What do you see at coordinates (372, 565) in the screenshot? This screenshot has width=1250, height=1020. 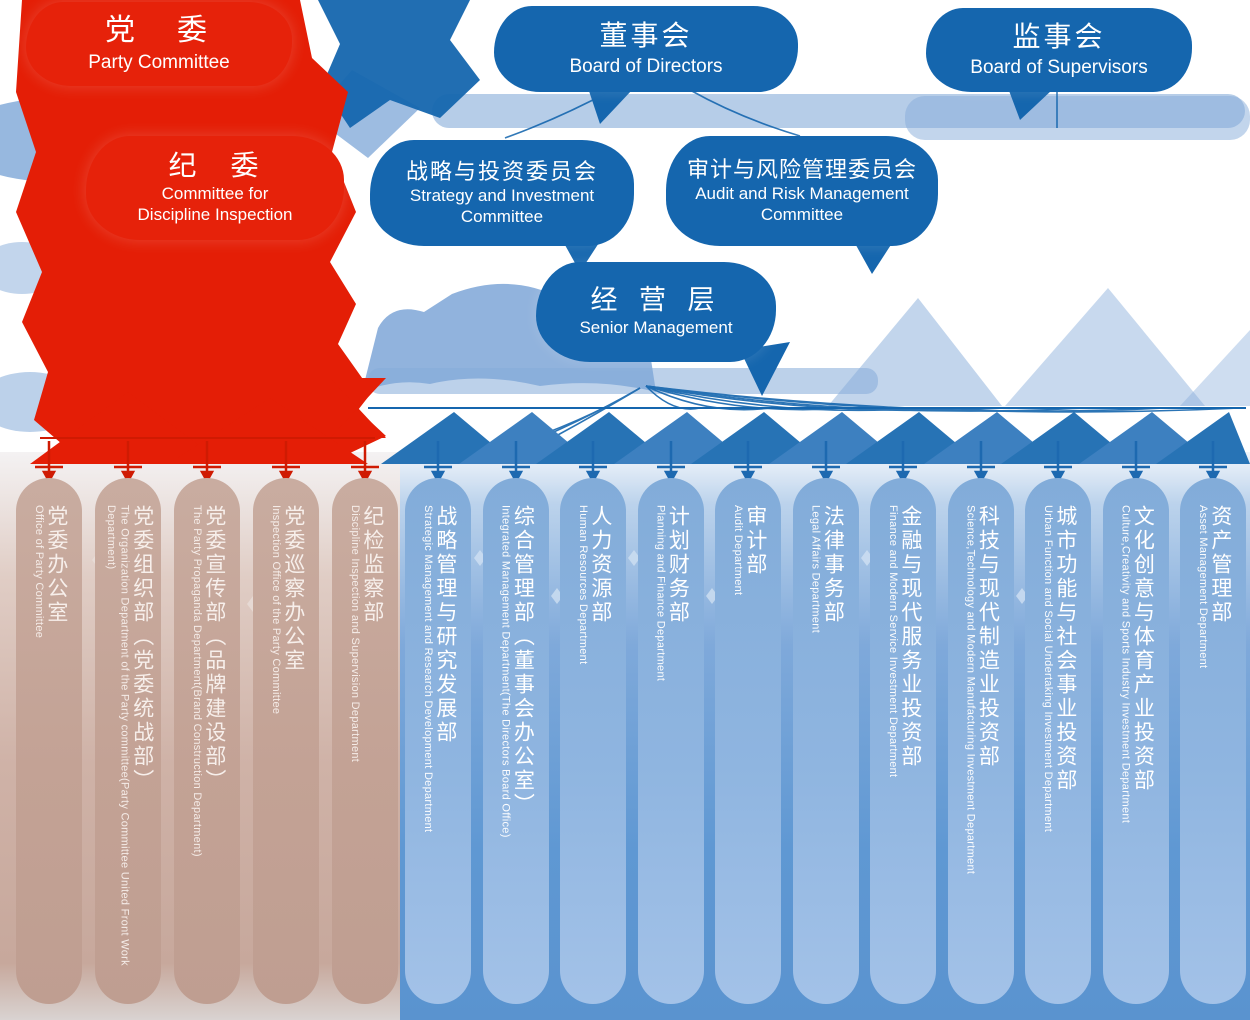 I see `department-name-zh: 纪检监察部` at bounding box center [372, 565].